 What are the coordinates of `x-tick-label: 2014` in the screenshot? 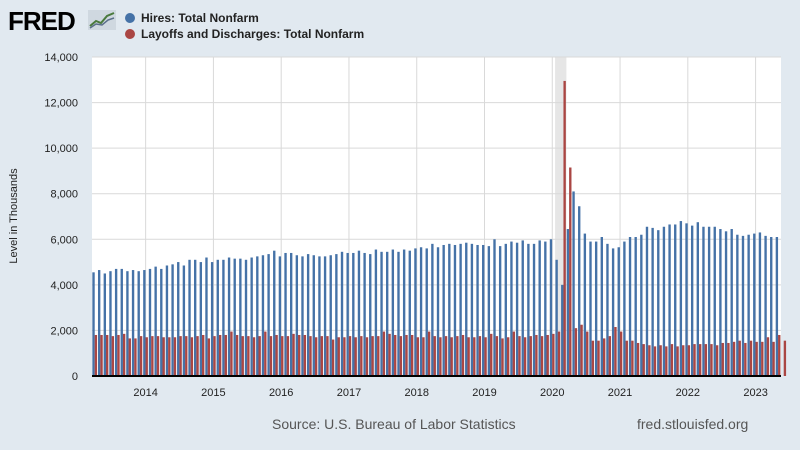 It's located at (145, 393).